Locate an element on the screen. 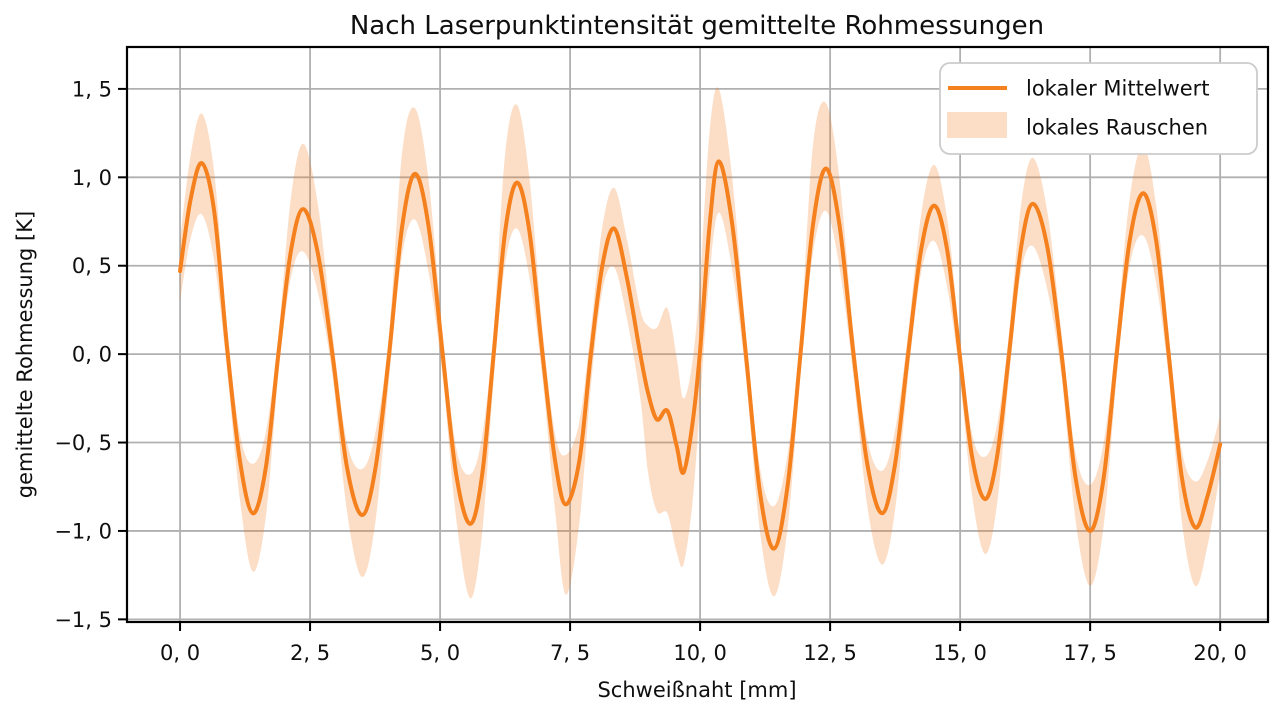  y-tick-label: −1, 5 is located at coordinates (83, 620).